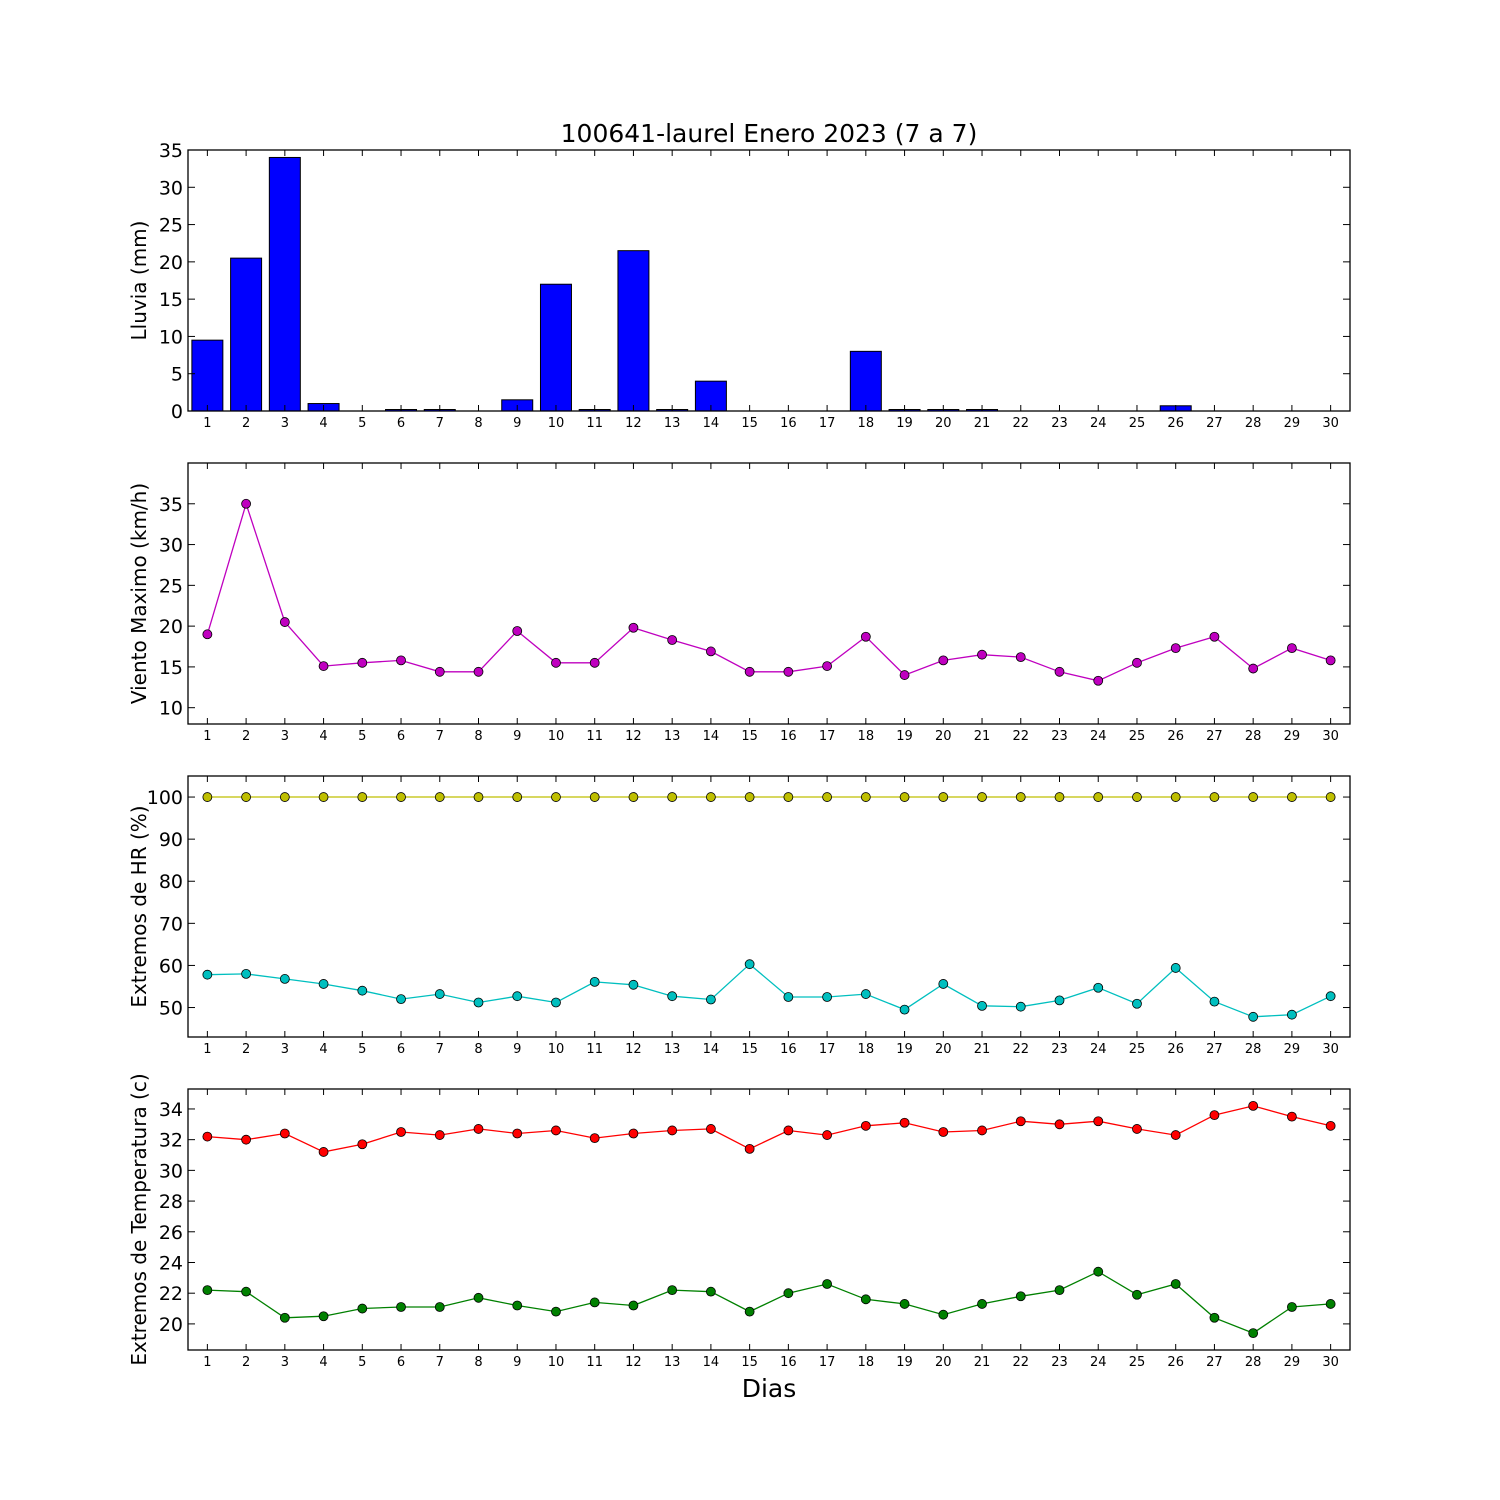 The height and width of the screenshot is (1500, 1500). I want to click on x-tick-label: 2, so click(246, 1362).